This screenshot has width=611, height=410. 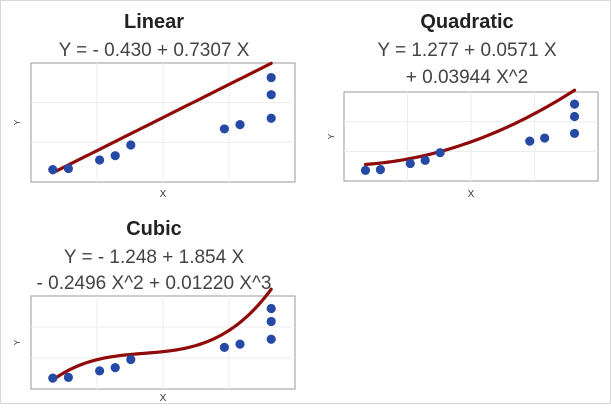 I want to click on regression-equation-line: + 0.03944 X^2, so click(x=467, y=77).